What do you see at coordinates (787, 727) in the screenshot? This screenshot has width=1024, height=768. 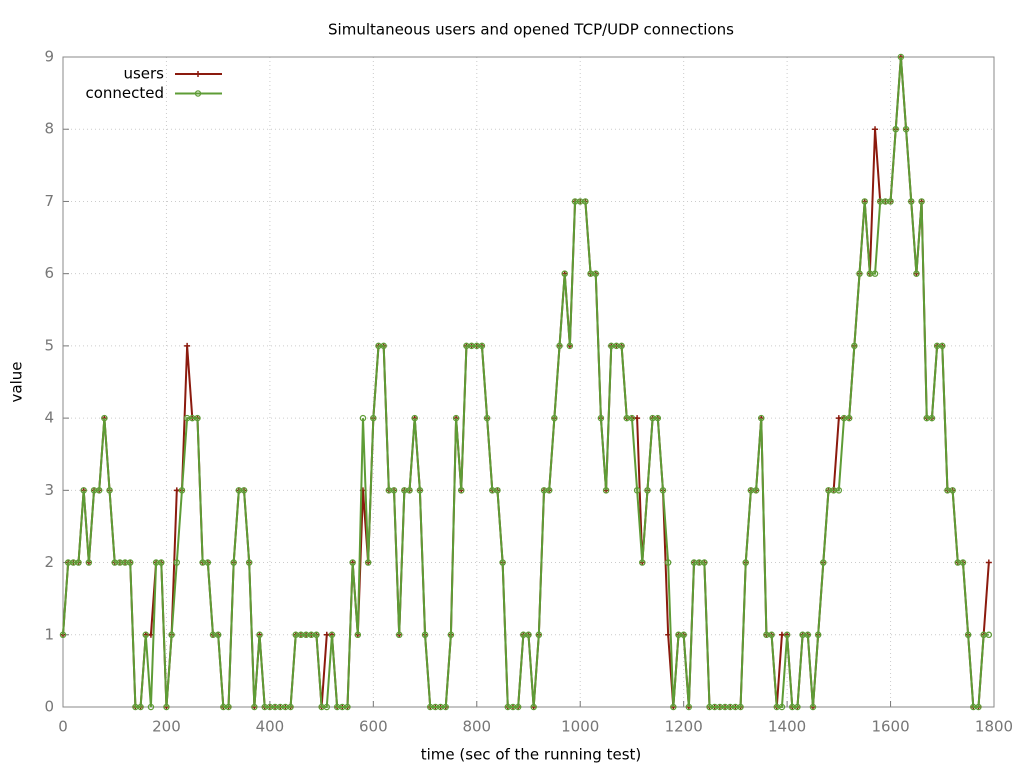 I see `x-tick-label: 1400` at bounding box center [787, 727].